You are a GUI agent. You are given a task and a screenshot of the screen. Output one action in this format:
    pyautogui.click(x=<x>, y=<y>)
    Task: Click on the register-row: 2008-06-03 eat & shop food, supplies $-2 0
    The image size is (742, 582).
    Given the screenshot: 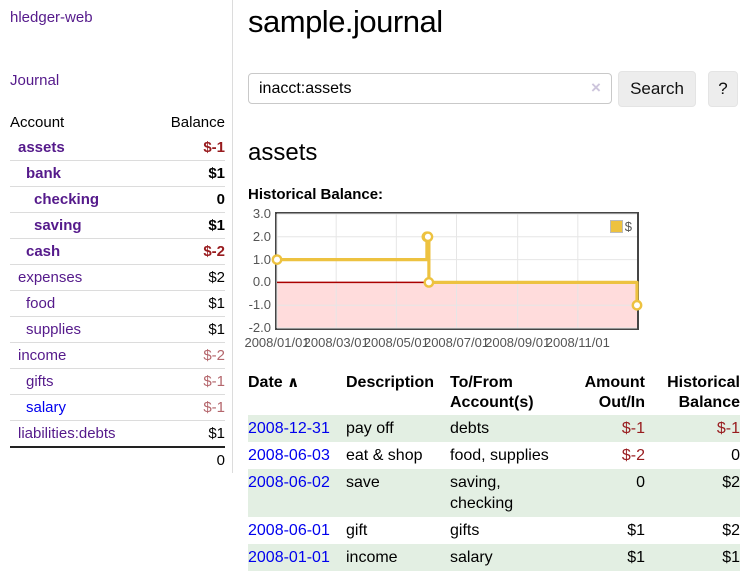 What is the action you would take?
    pyautogui.click(x=494, y=455)
    